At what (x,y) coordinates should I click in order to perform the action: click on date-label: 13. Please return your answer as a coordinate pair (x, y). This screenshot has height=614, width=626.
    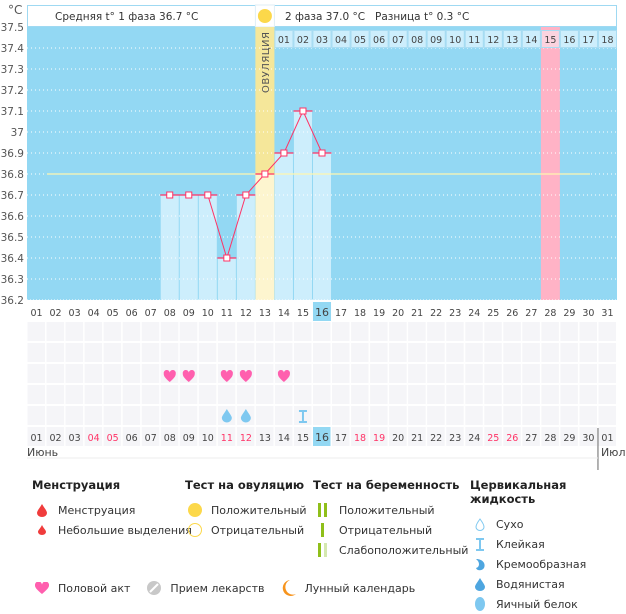
    Looking at the image, I should click on (265, 438).